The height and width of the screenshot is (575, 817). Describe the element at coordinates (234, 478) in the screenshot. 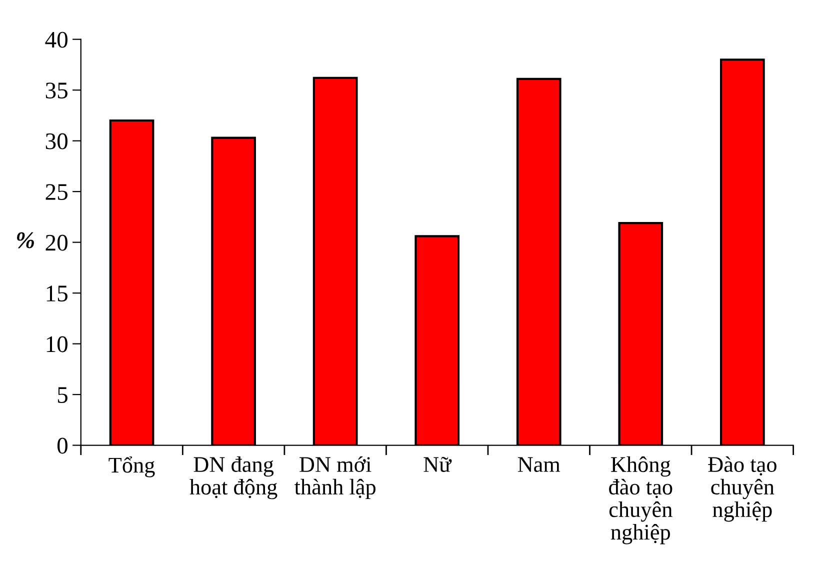

I see `x-tick-label: DN đang hoạt động` at that location.